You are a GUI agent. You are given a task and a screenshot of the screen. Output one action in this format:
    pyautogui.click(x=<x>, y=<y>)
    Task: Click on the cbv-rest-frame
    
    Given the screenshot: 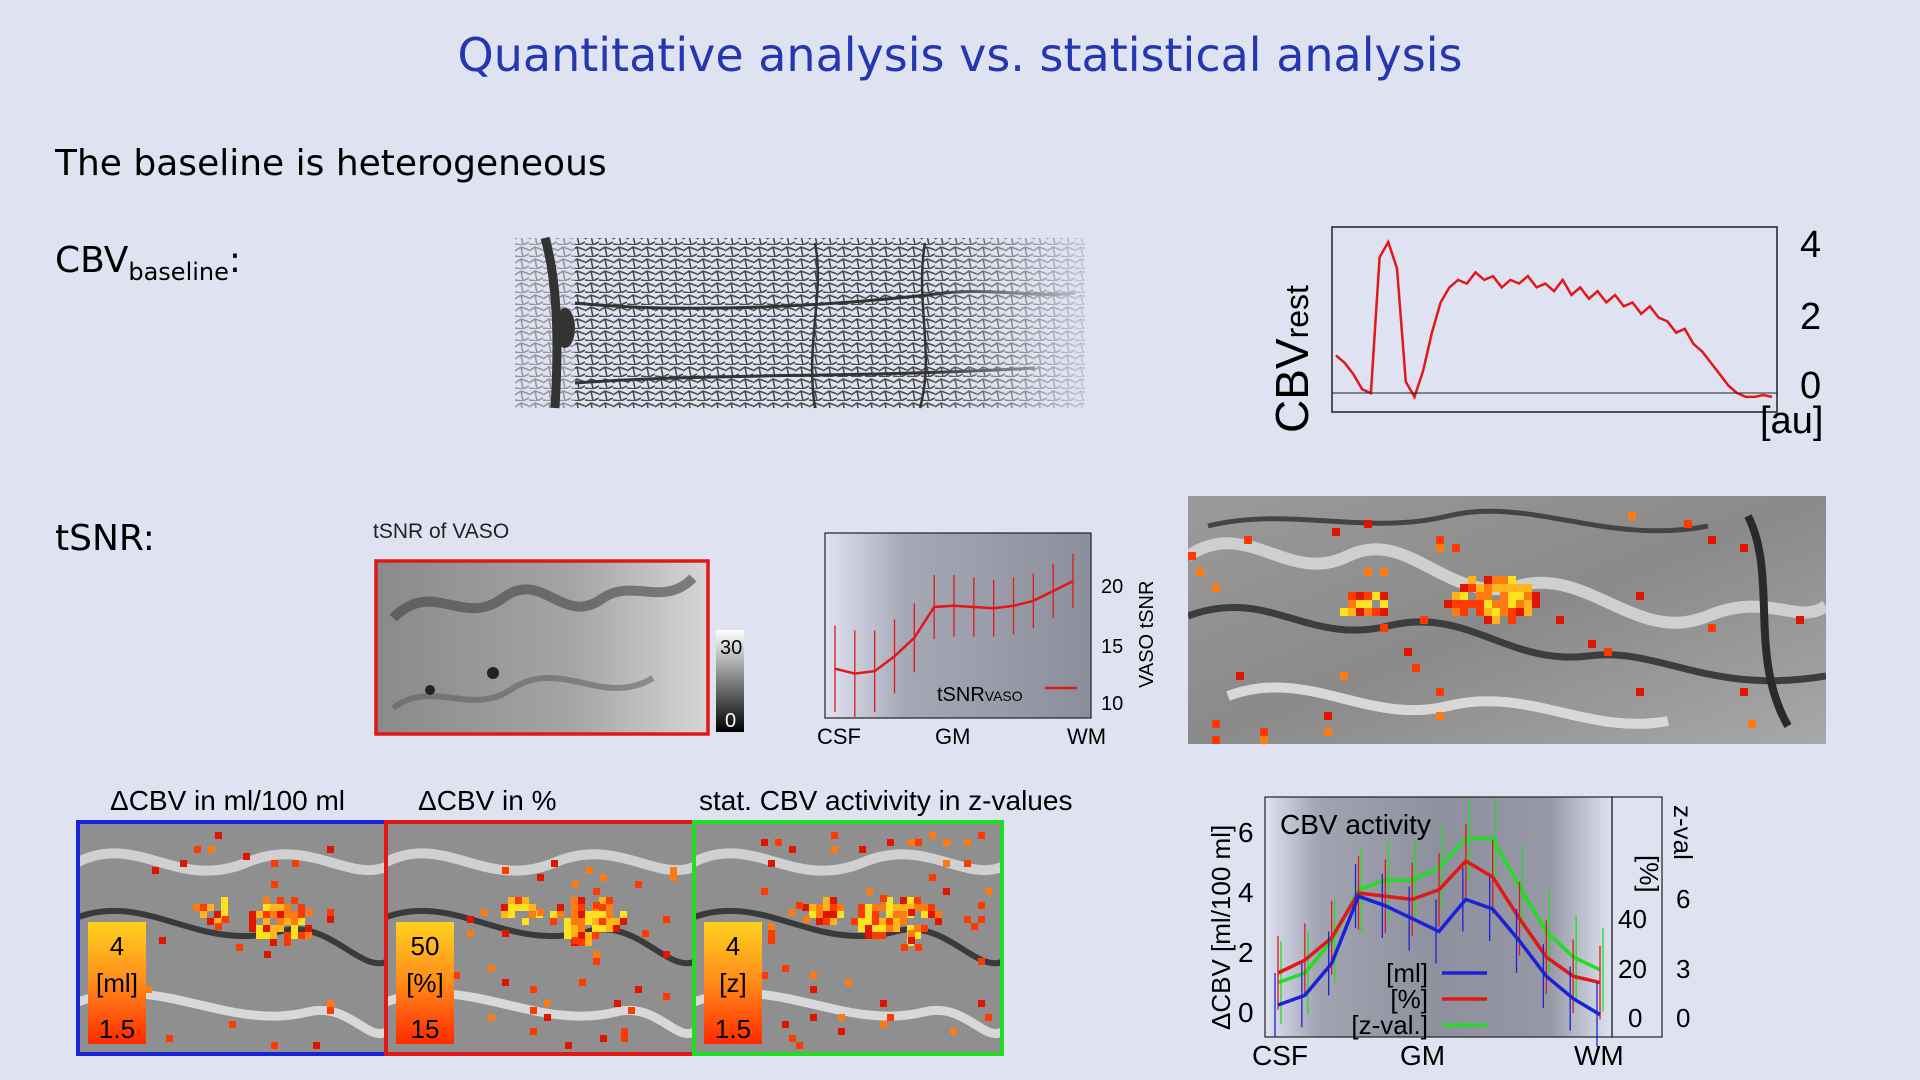 What is the action you would take?
    pyautogui.click(x=1554, y=319)
    